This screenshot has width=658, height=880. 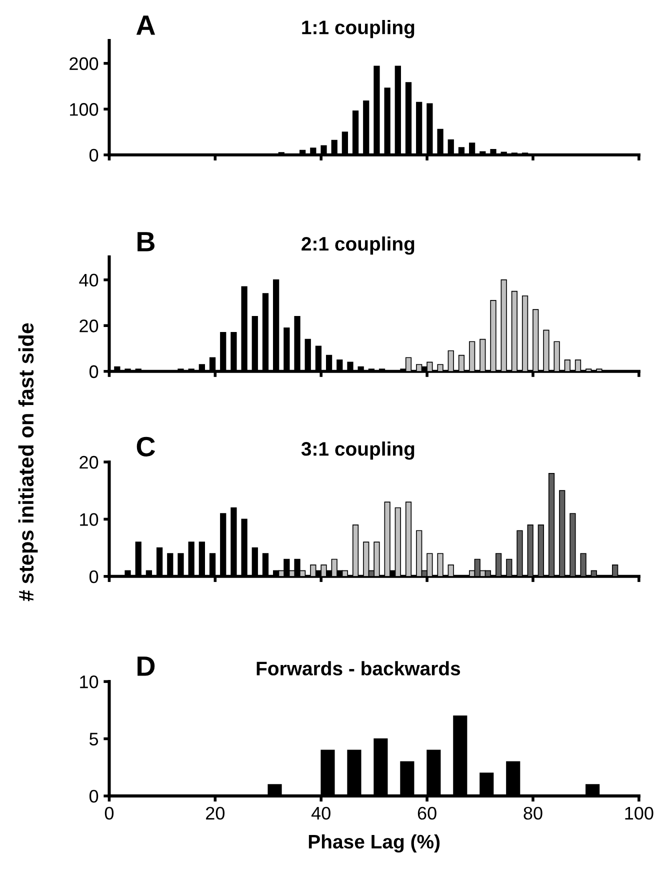 What do you see at coordinates (320, 813) in the screenshot?
I see `x-tick-label: 40` at bounding box center [320, 813].